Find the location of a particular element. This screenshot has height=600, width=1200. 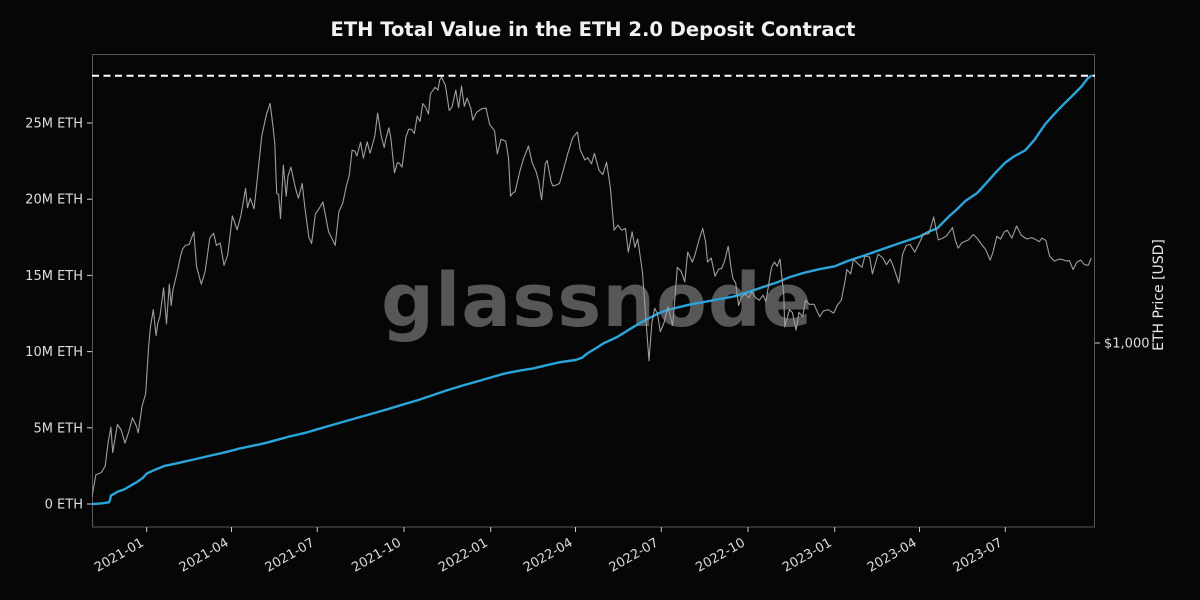

x-axis-tick-label: 2021-07 is located at coordinates (290, 555).